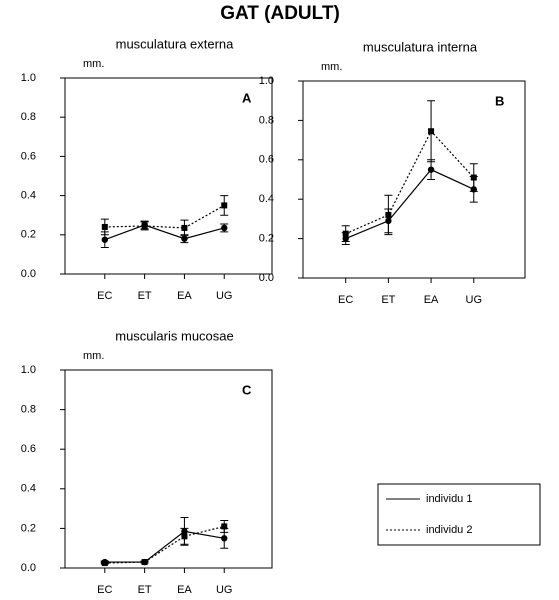  I want to click on page-title: GAT (ADULT), so click(280, 13).